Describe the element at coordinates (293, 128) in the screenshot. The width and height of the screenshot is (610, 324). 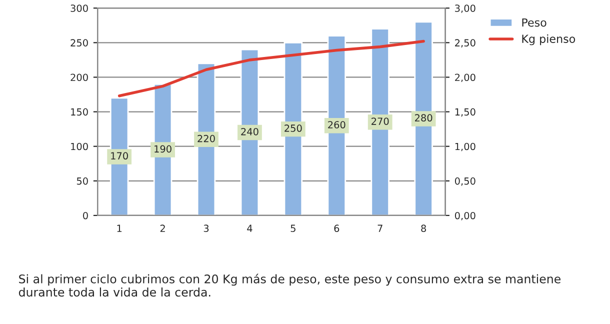
I see `data-label: 250` at that location.